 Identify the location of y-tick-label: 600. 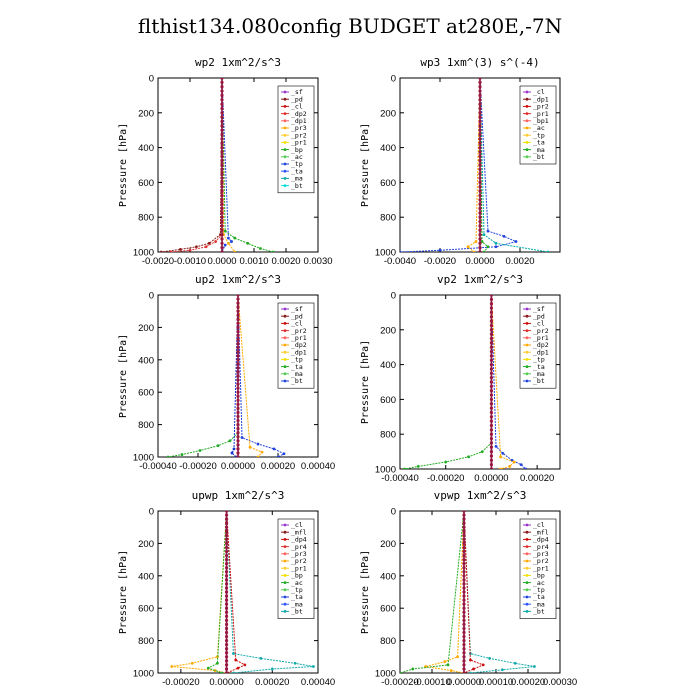
(388, 183).